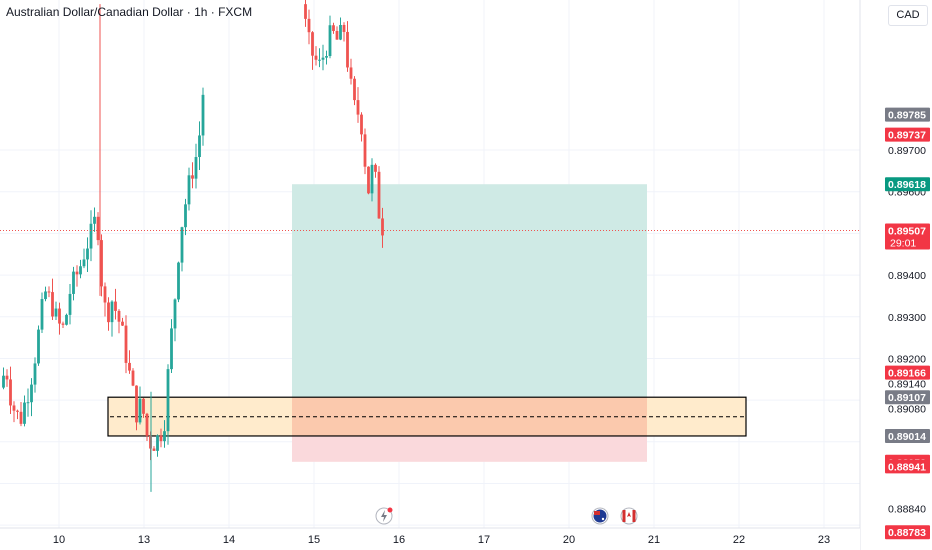  What do you see at coordinates (634, 516) in the screenshot?
I see `flag-band-right` at bounding box center [634, 516].